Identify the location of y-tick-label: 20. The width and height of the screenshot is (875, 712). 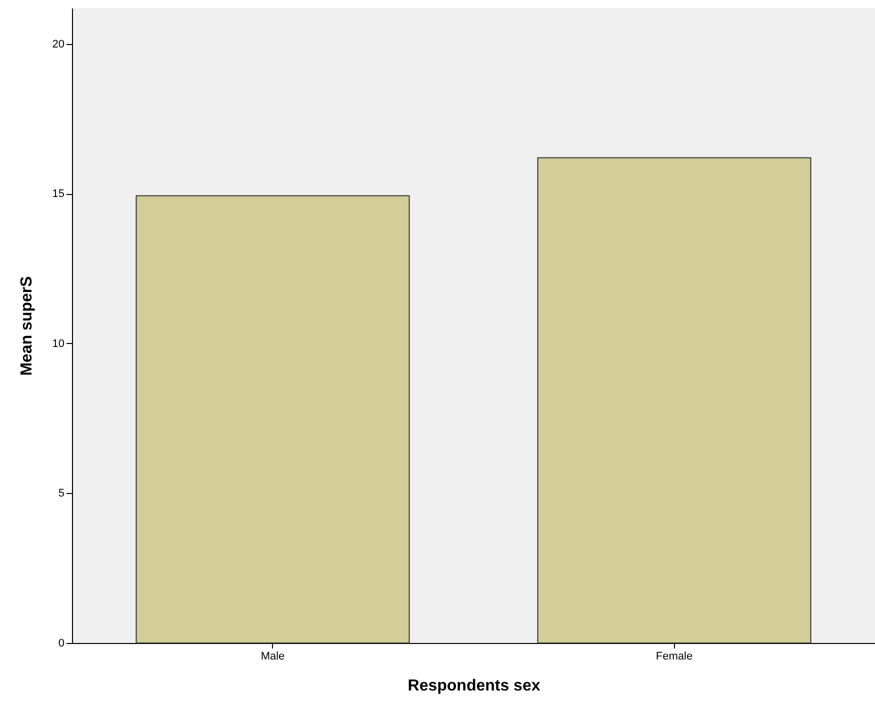
(58, 44).